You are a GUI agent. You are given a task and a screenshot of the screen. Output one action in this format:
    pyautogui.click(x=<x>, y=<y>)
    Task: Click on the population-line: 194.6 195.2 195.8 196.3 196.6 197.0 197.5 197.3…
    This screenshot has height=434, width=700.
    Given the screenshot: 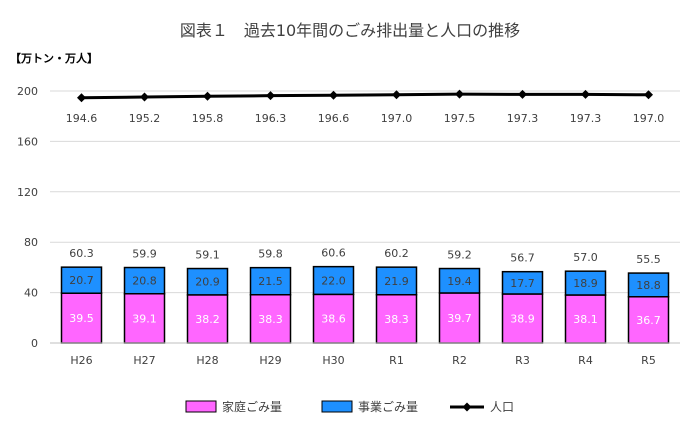 What is the action you would take?
    pyautogui.click(x=365, y=107)
    